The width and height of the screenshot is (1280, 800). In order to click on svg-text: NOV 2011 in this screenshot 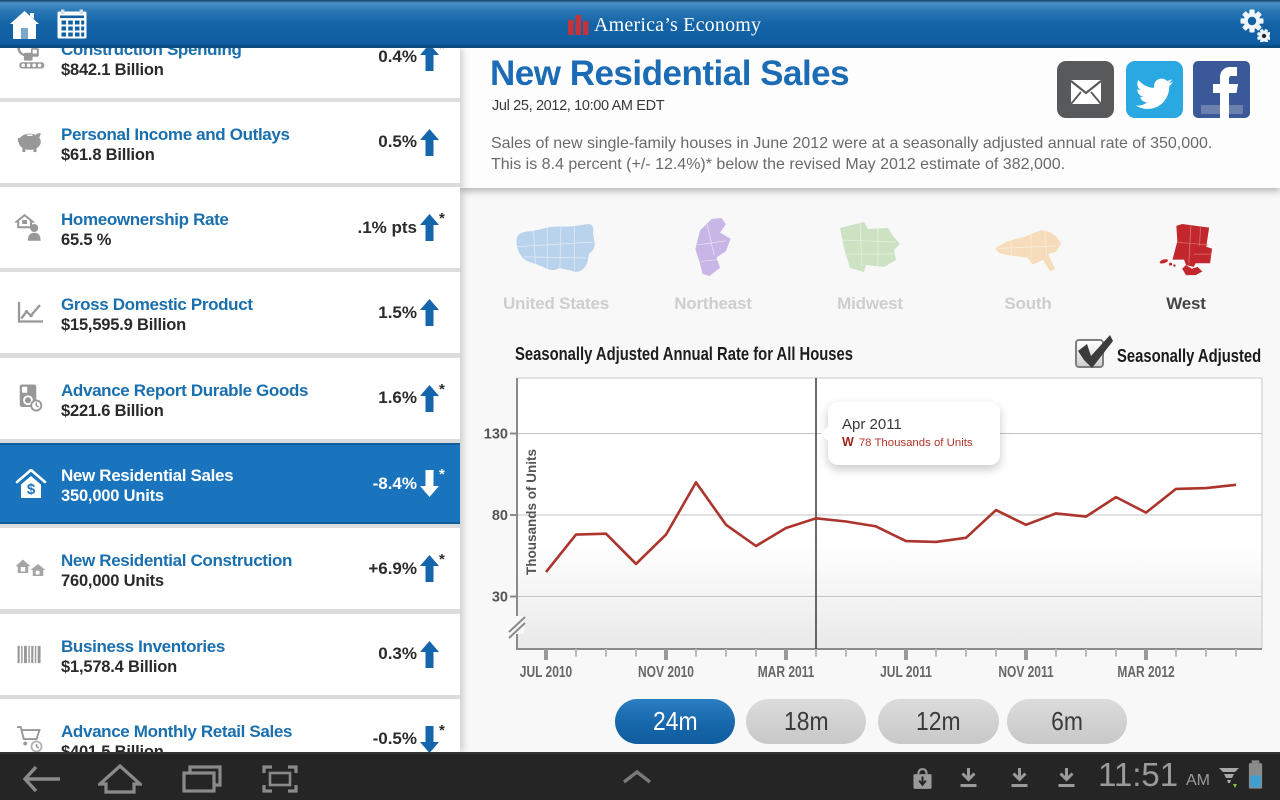, I will do `click(1025, 671)`.